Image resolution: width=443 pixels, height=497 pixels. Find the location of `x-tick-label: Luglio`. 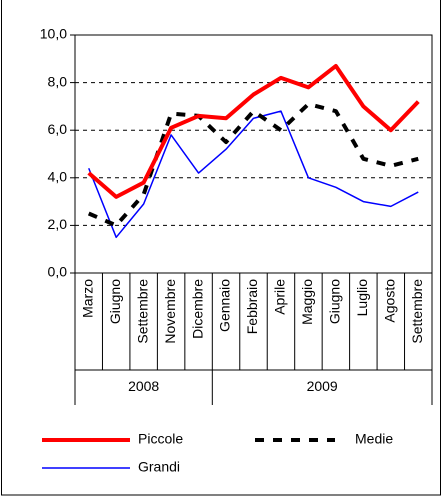

x-tick-label: Luglio is located at coordinates (362, 298).